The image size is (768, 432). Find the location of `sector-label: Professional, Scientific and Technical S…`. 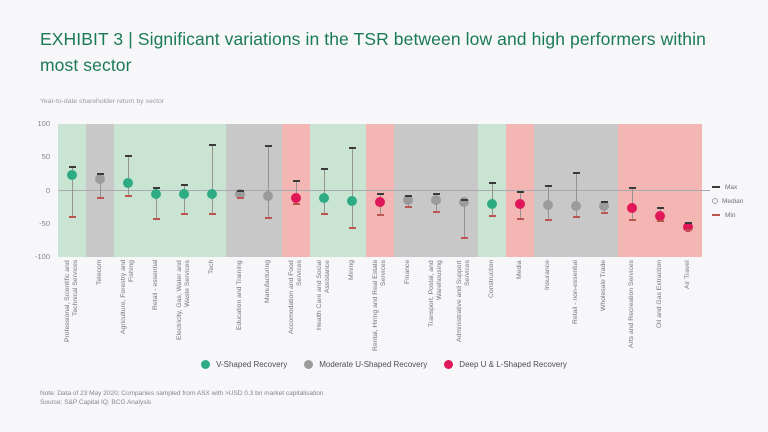

sector-label: Professional, Scientific and Technical S… is located at coordinates (71, 301).